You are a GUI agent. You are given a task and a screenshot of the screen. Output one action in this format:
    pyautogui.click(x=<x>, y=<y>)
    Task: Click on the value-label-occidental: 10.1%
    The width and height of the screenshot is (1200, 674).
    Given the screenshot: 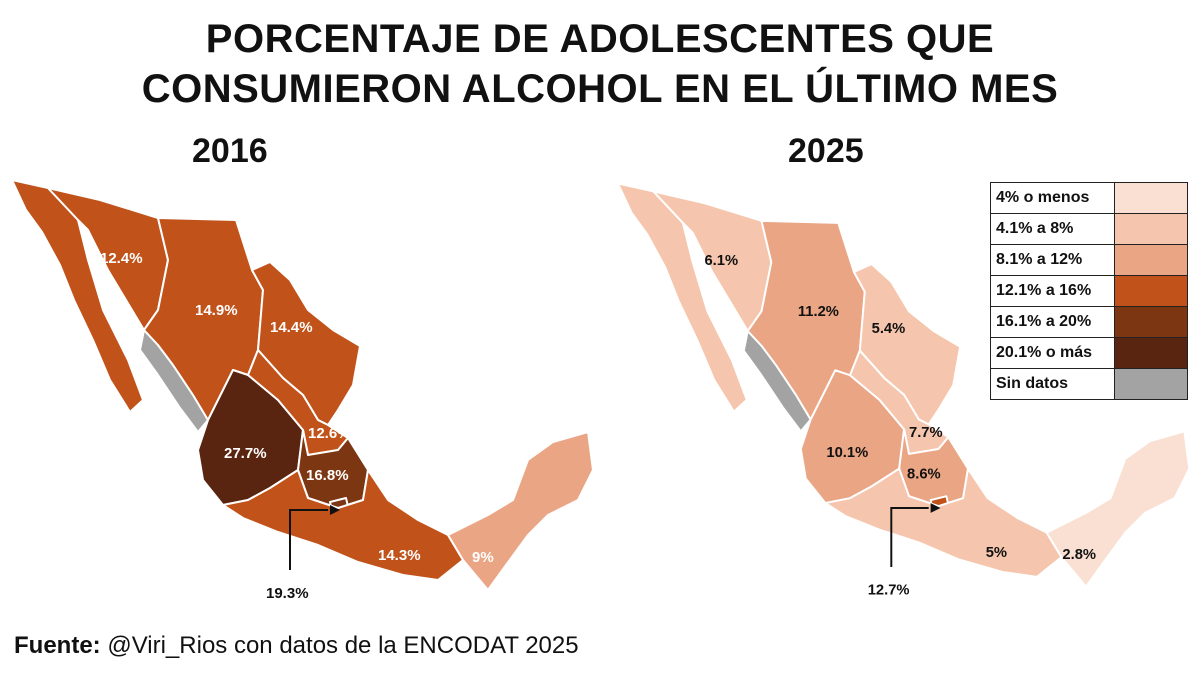 What is the action you would take?
    pyautogui.click(x=847, y=453)
    